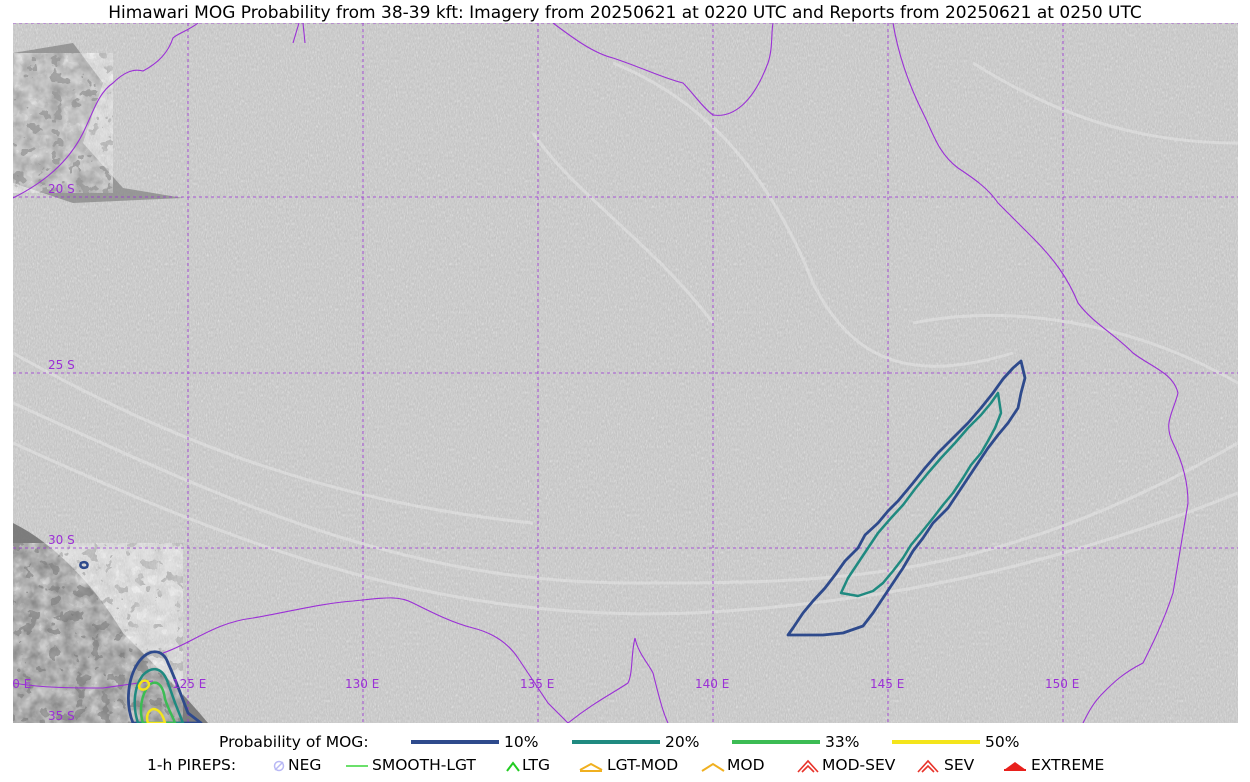  Describe the element at coordinates (1068, 765) in the screenshot. I see `pirep-label-extreme: EXTREME` at that location.